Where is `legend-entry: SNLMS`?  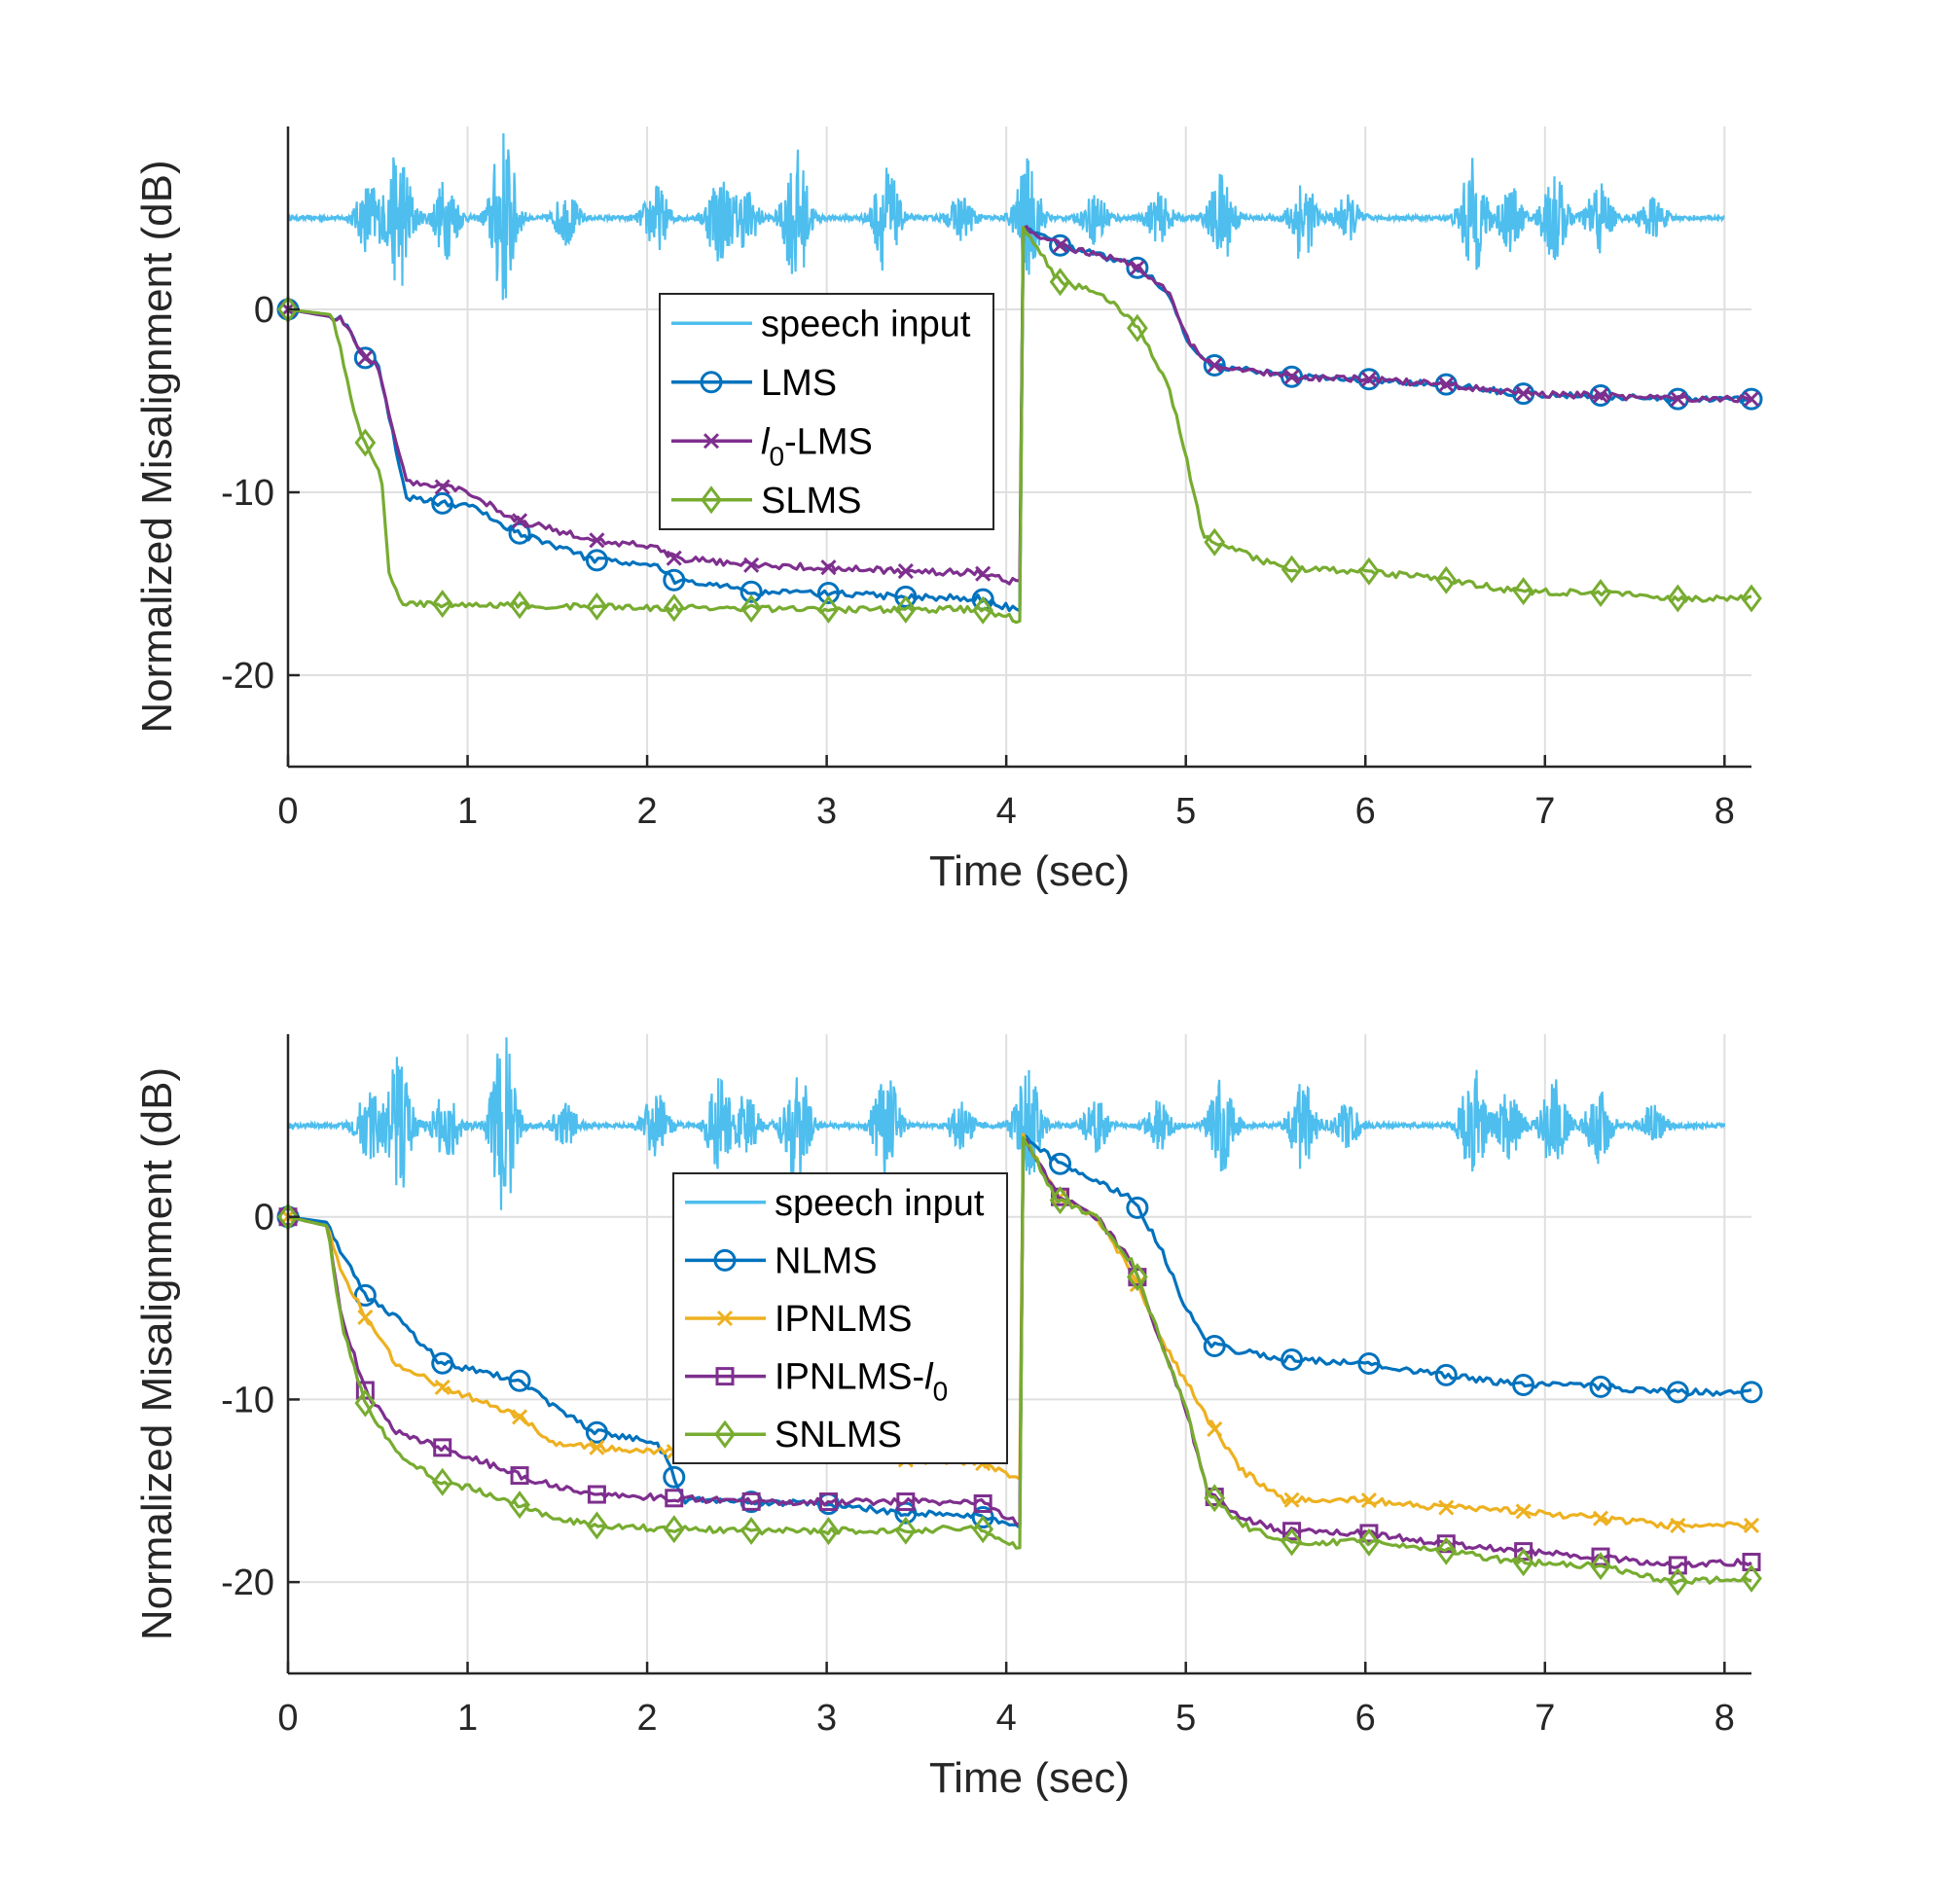
legend-entry: SNLMS is located at coordinates (794, 1435).